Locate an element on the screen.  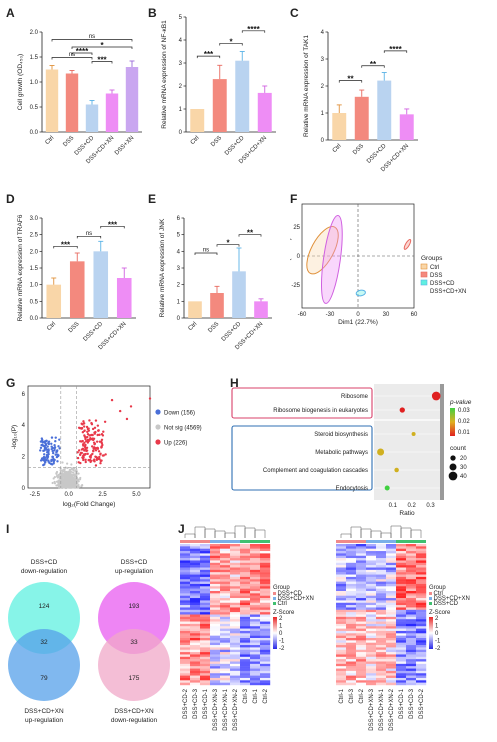
y-axis-label: Dim (13.3%) is located at coordinates (291, 256).